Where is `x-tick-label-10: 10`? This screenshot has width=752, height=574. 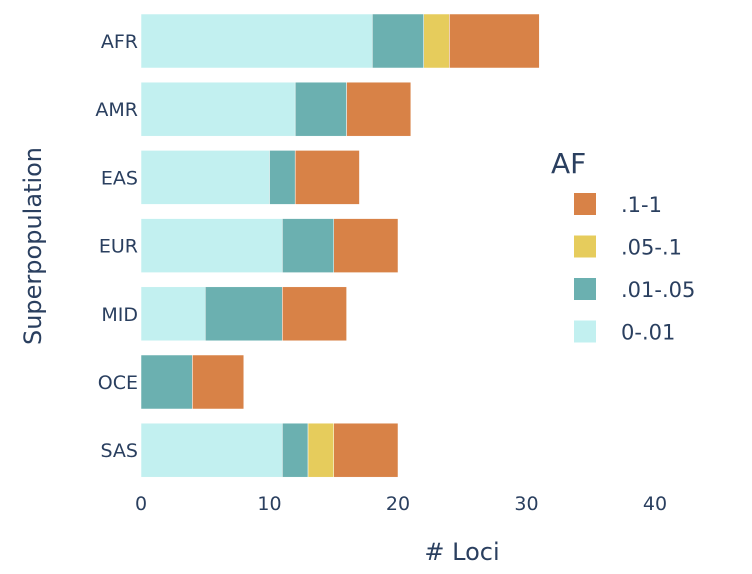
x-tick-label-10: 10 is located at coordinates (269, 504).